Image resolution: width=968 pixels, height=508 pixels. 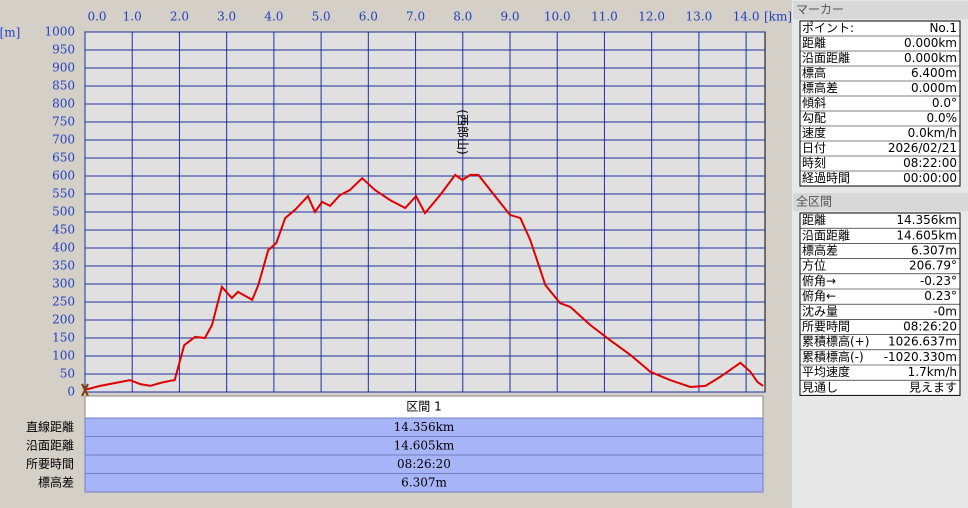 What do you see at coordinates (828, 28) in the screenshot?
I see `panel-label: ポイント:` at bounding box center [828, 28].